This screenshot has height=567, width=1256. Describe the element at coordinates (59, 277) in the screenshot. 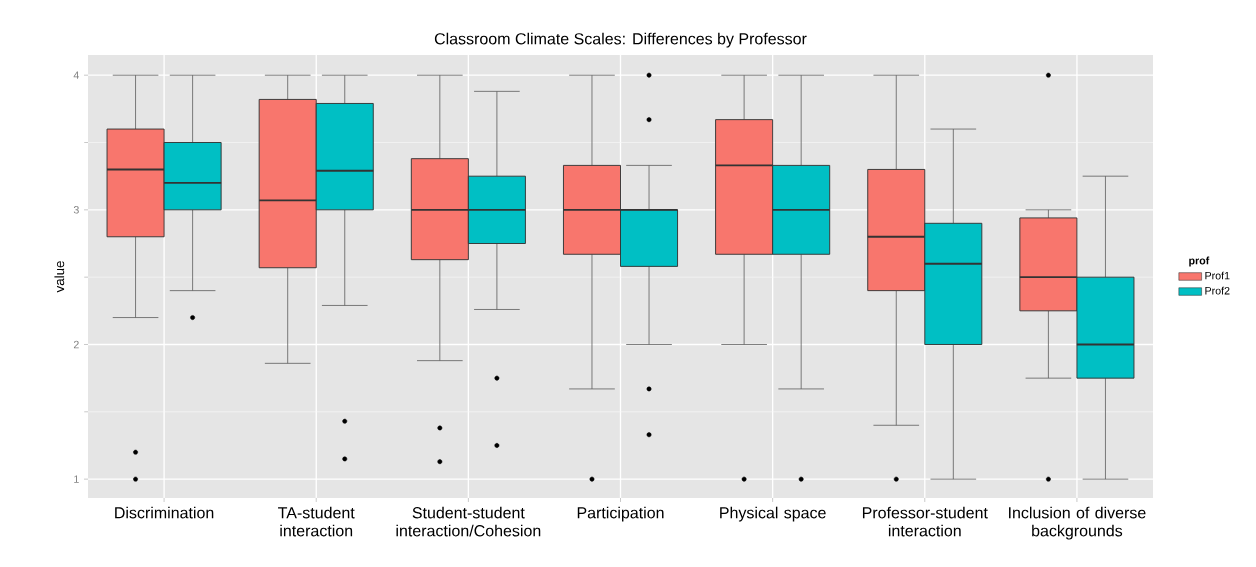

I see `y-axis-title: value` at that location.